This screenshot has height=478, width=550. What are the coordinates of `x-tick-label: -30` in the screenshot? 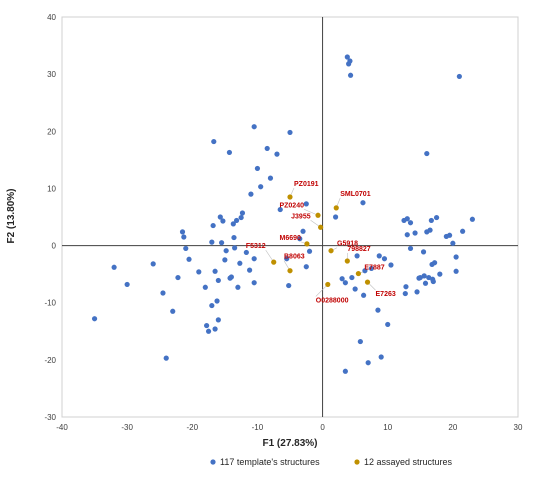 It's located at (127, 427).